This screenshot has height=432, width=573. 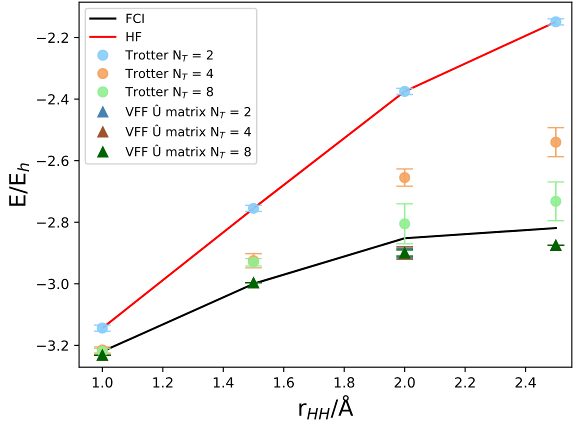 What do you see at coordinates (134, 37) in the screenshot?
I see `legend-label: HF` at bounding box center [134, 37].